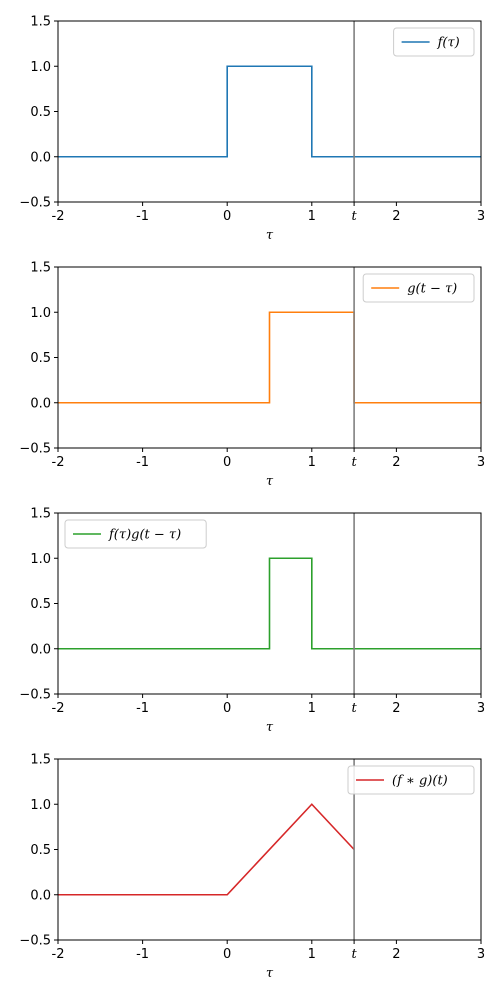  Describe the element at coordinates (144, 535) in the screenshot. I see `legend-label: f(τ)g(t − τ)` at that location.